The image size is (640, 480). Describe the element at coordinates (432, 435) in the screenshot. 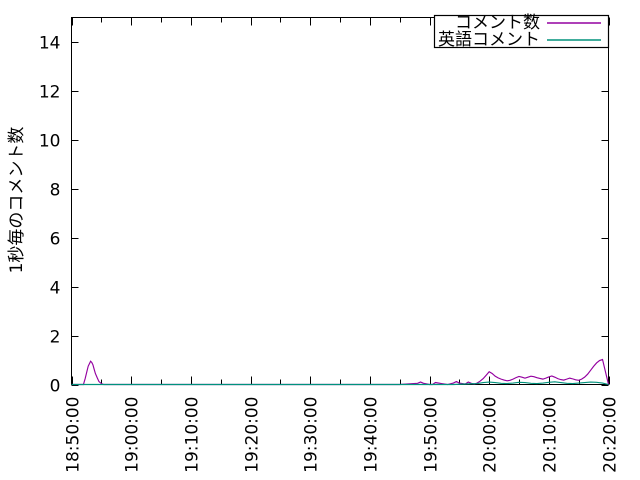

I see `x-tick-label: 19:50:00` at that location.